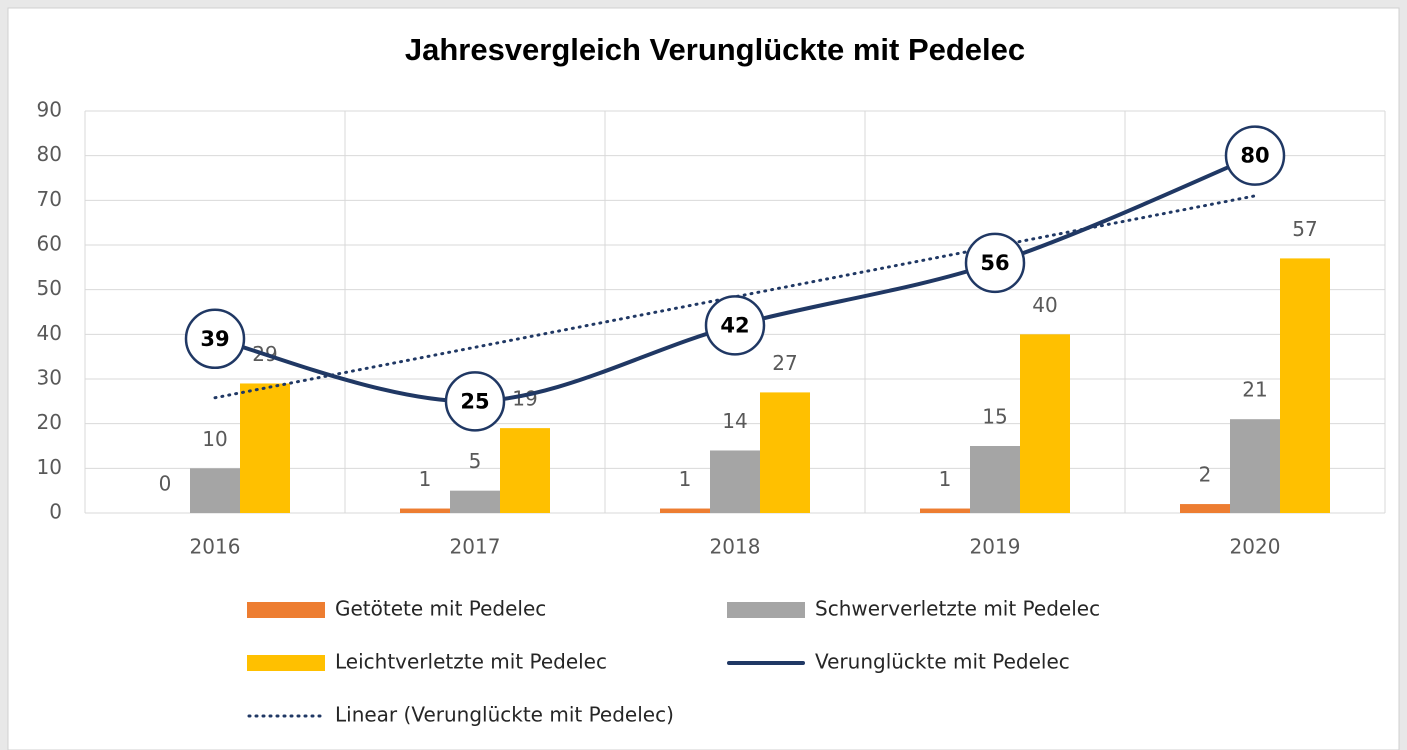 This screenshot has width=1407, height=750. I want to click on data-label: 5, so click(475, 461).